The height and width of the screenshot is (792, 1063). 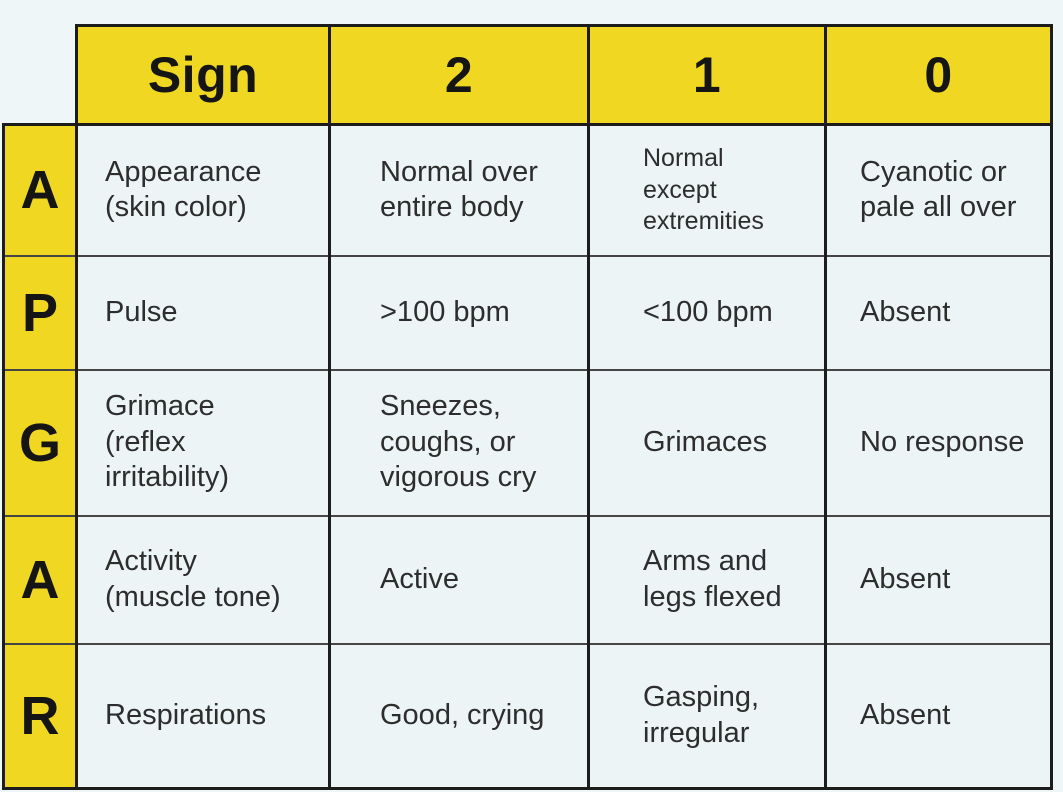 What do you see at coordinates (707, 442) in the screenshot?
I see `cell-grimace-score1: Grimaces` at bounding box center [707, 442].